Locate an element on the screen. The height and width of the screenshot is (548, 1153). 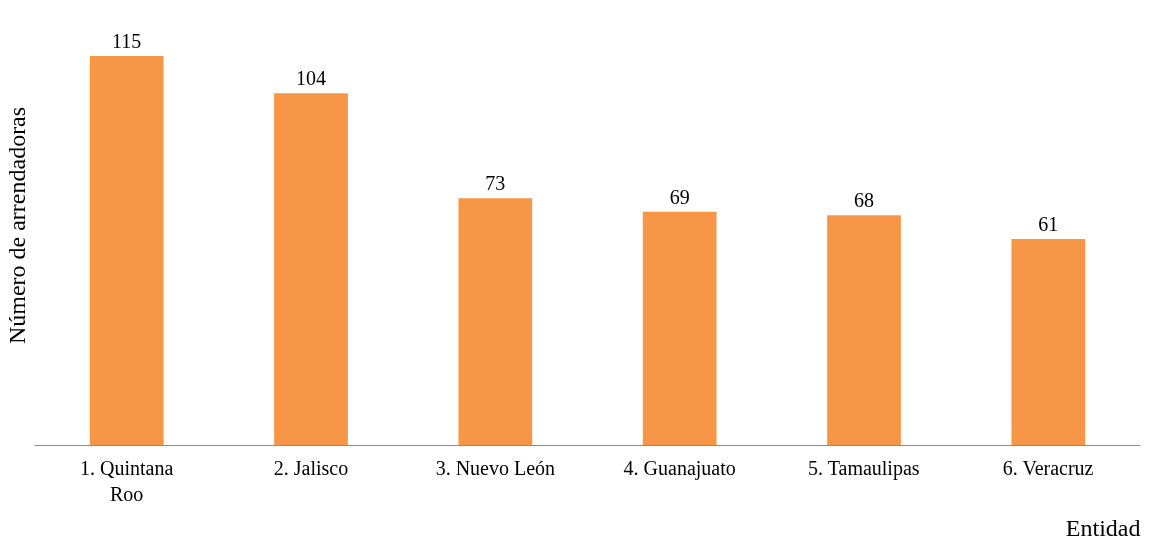
data-label: 115 is located at coordinates (127, 41).